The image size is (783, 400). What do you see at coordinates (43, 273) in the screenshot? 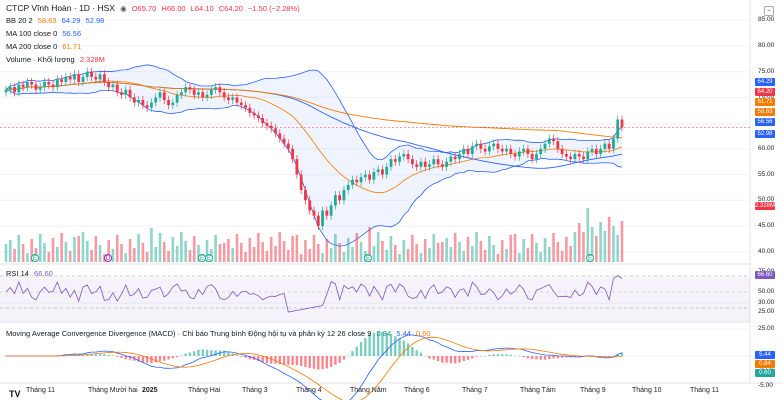
I see `rsi-value: 66.60` at bounding box center [43, 273].